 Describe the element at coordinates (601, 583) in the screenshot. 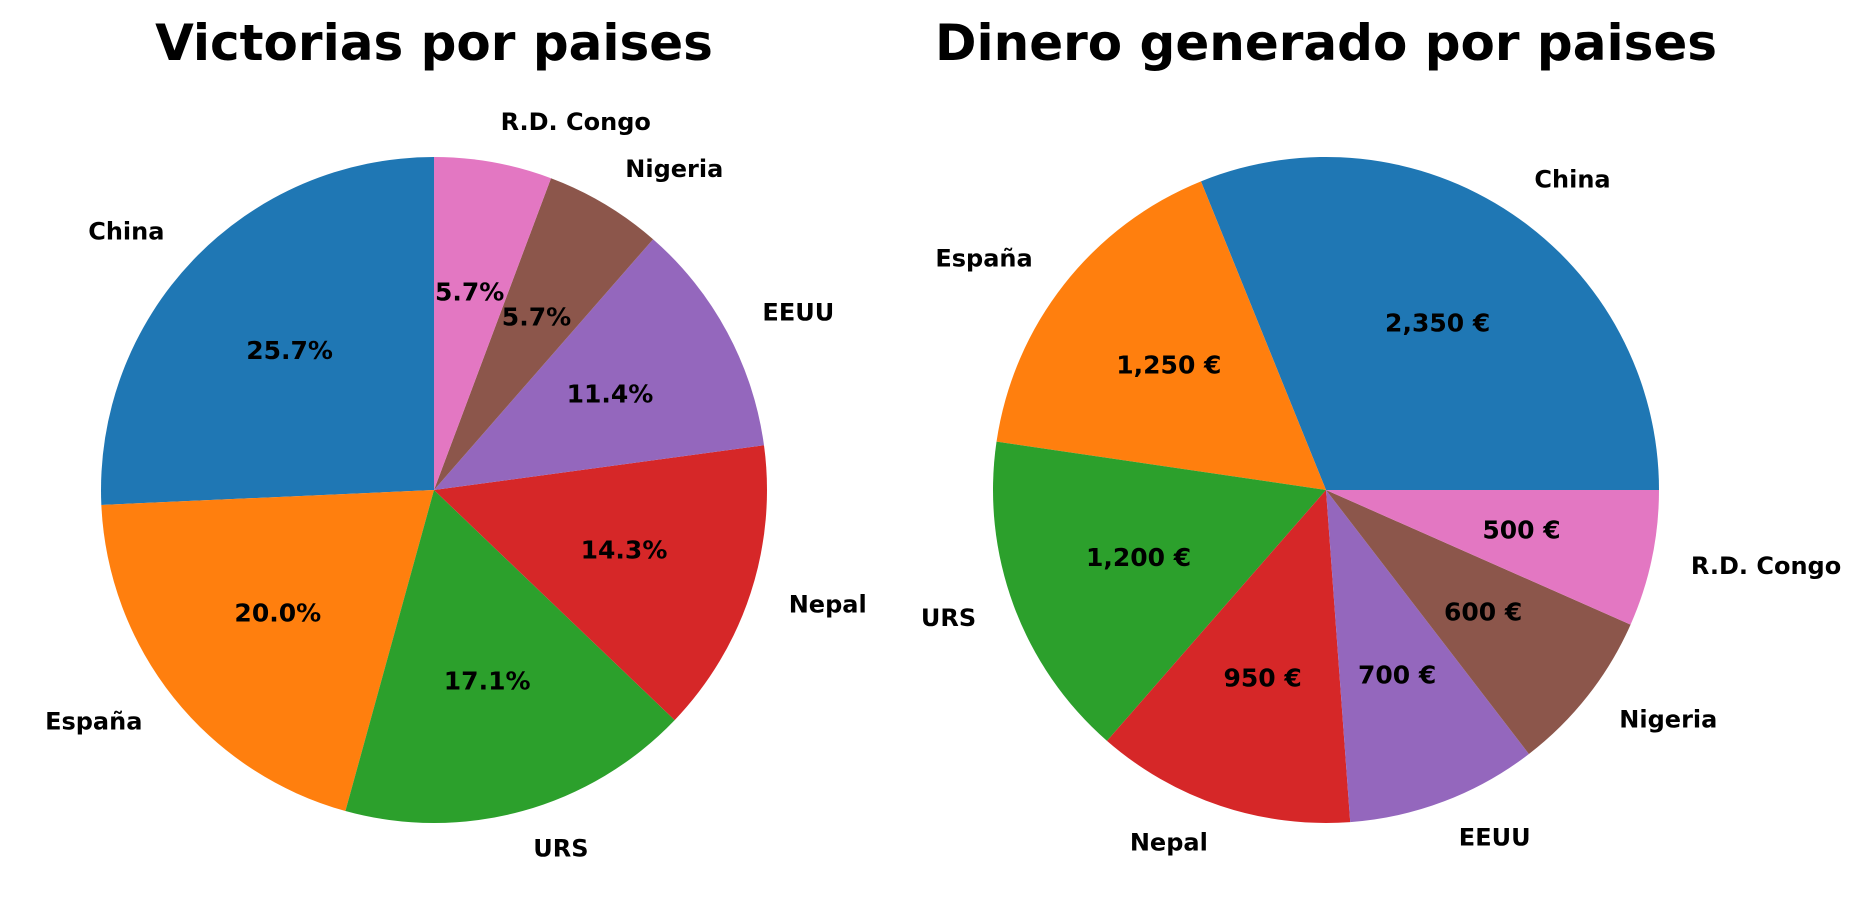

I see `slice-victorias-nepal` at that location.